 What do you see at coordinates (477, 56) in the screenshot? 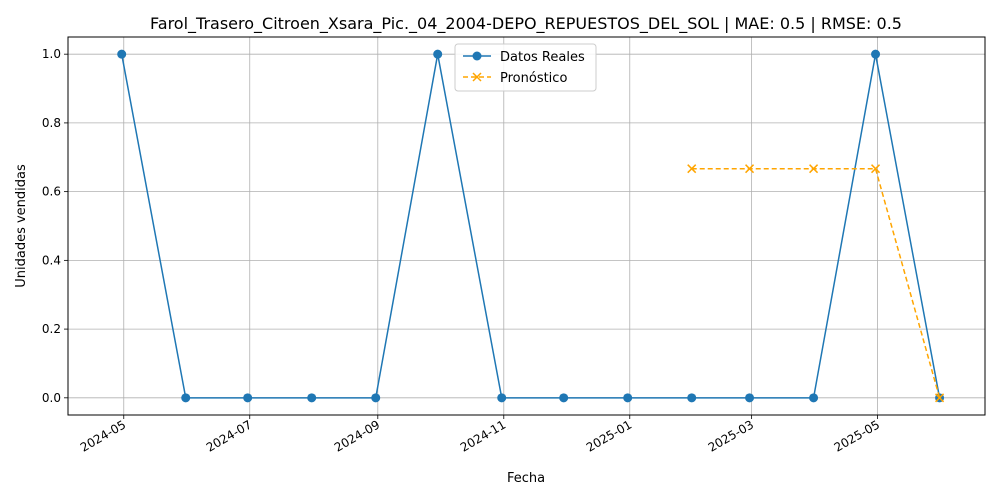
I see `legend-marker-datos-reales` at bounding box center [477, 56].